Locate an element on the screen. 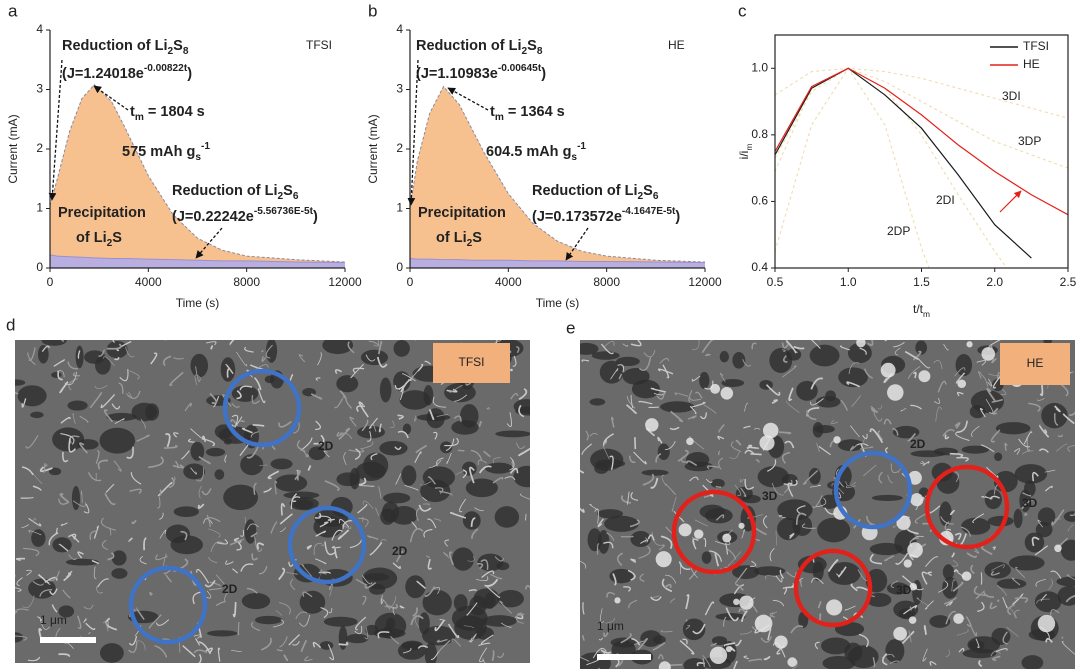  annotation: (J=1.10983e-0.00645t) is located at coordinates (481, 72).